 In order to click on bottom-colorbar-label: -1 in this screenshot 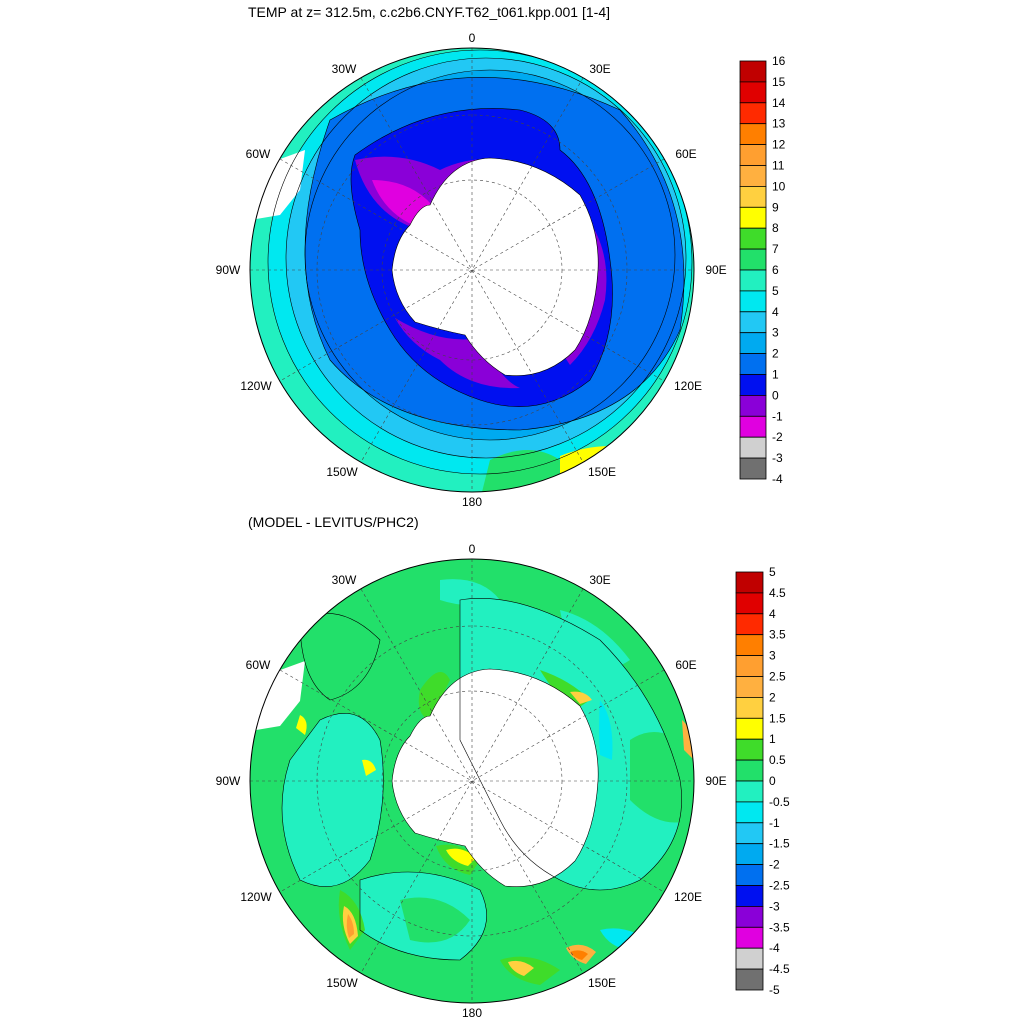, I will do `click(774, 823)`.